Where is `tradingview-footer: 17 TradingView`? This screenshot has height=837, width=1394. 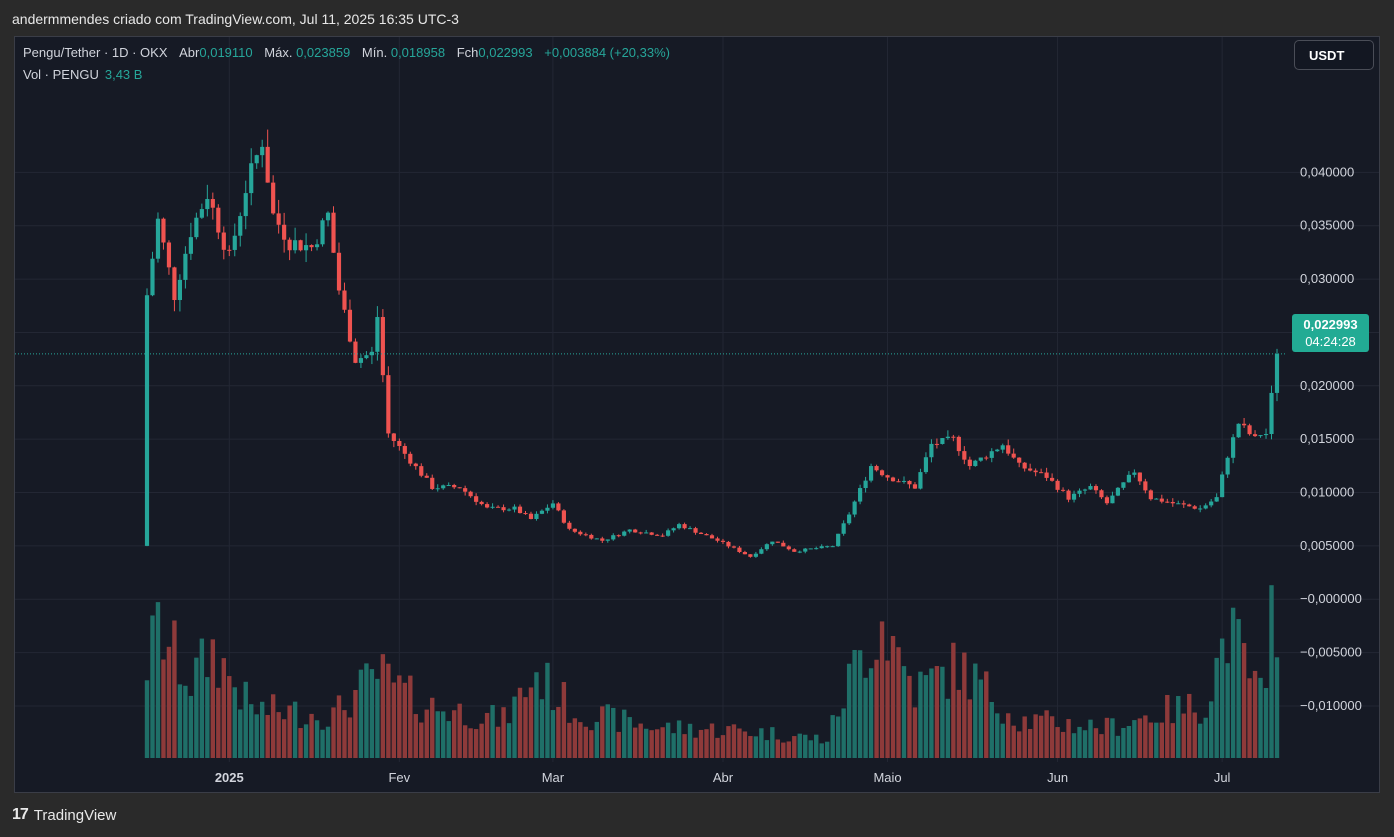 tradingview-footer: 17 TradingView is located at coordinates (64, 815).